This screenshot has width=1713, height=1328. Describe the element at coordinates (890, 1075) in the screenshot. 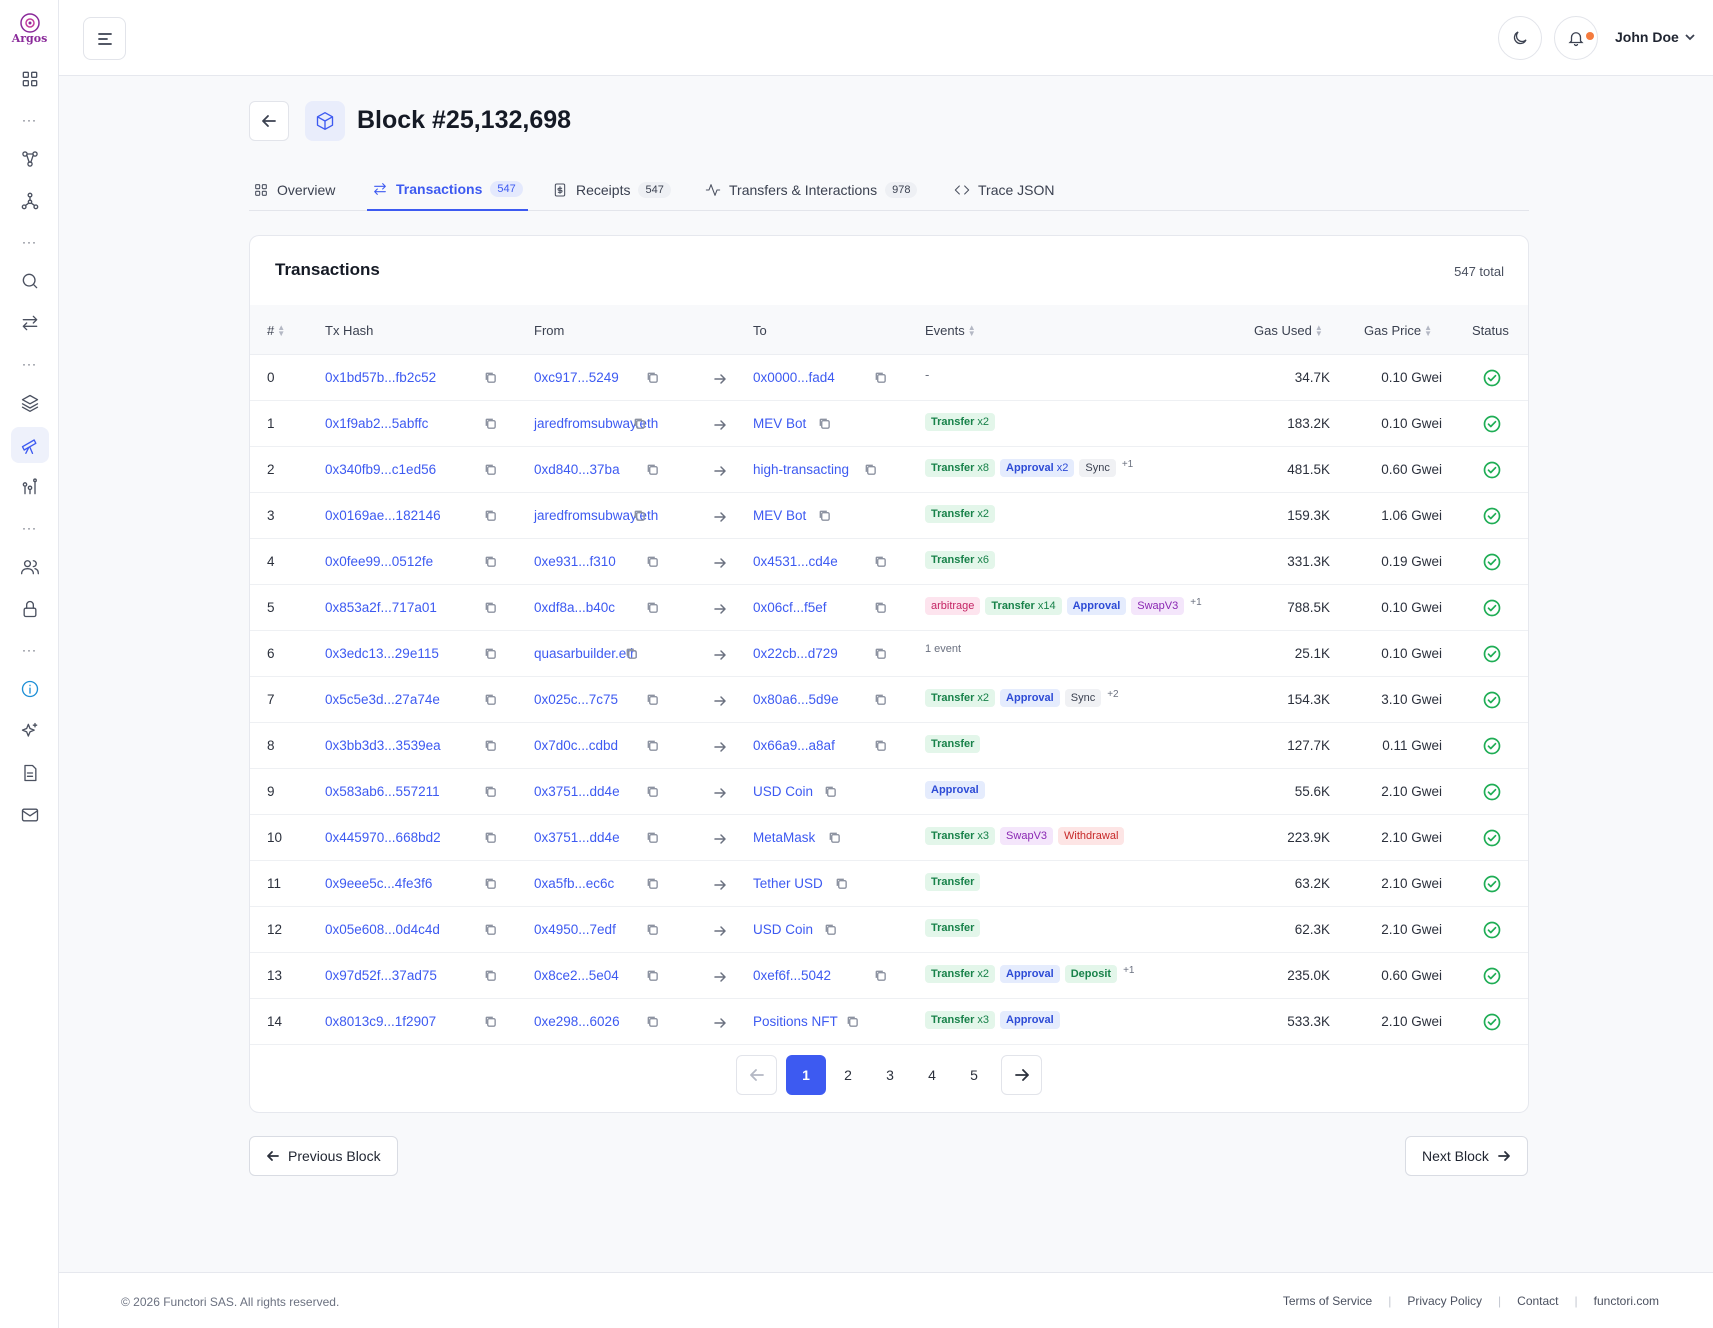

I see `pagination-page-3: 3` at that location.